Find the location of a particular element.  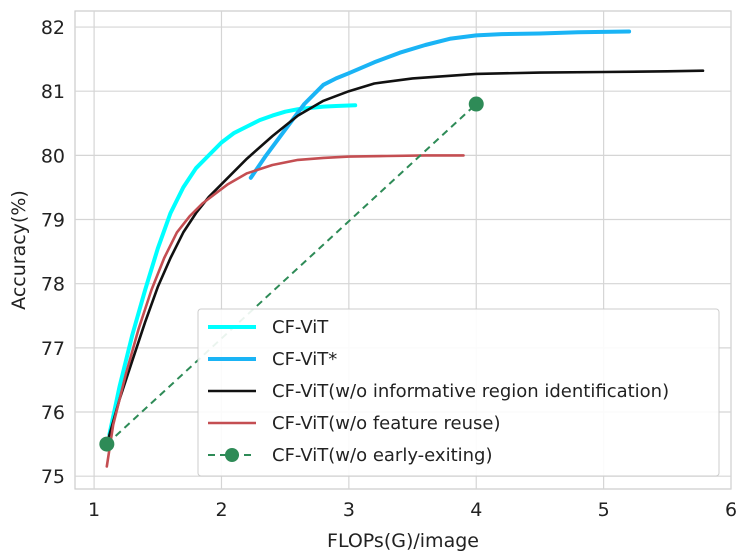

y-axis-ticks: 75 76 77 78 79 80 81 82 is located at coordinates (53, 252).